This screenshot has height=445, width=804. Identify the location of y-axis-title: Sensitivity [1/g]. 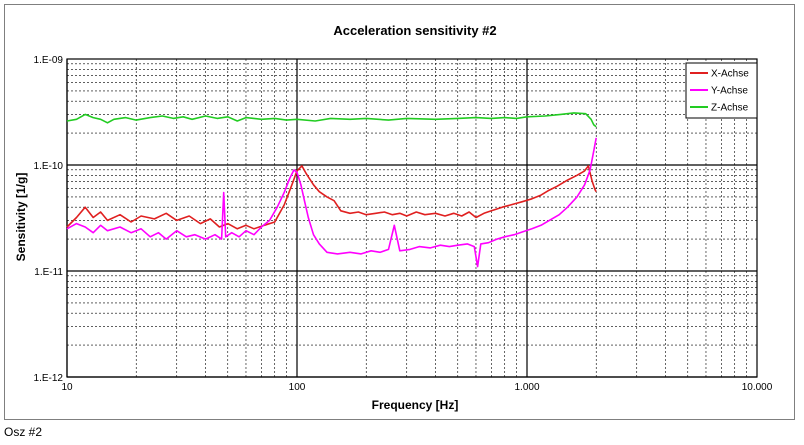
(21, 217).